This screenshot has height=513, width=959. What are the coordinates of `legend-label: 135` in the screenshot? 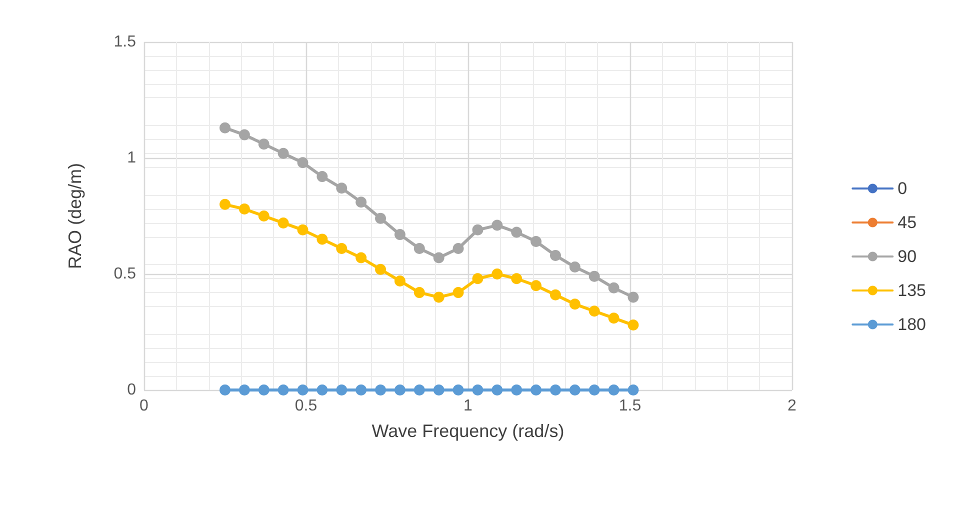 It's located at (912, 290).